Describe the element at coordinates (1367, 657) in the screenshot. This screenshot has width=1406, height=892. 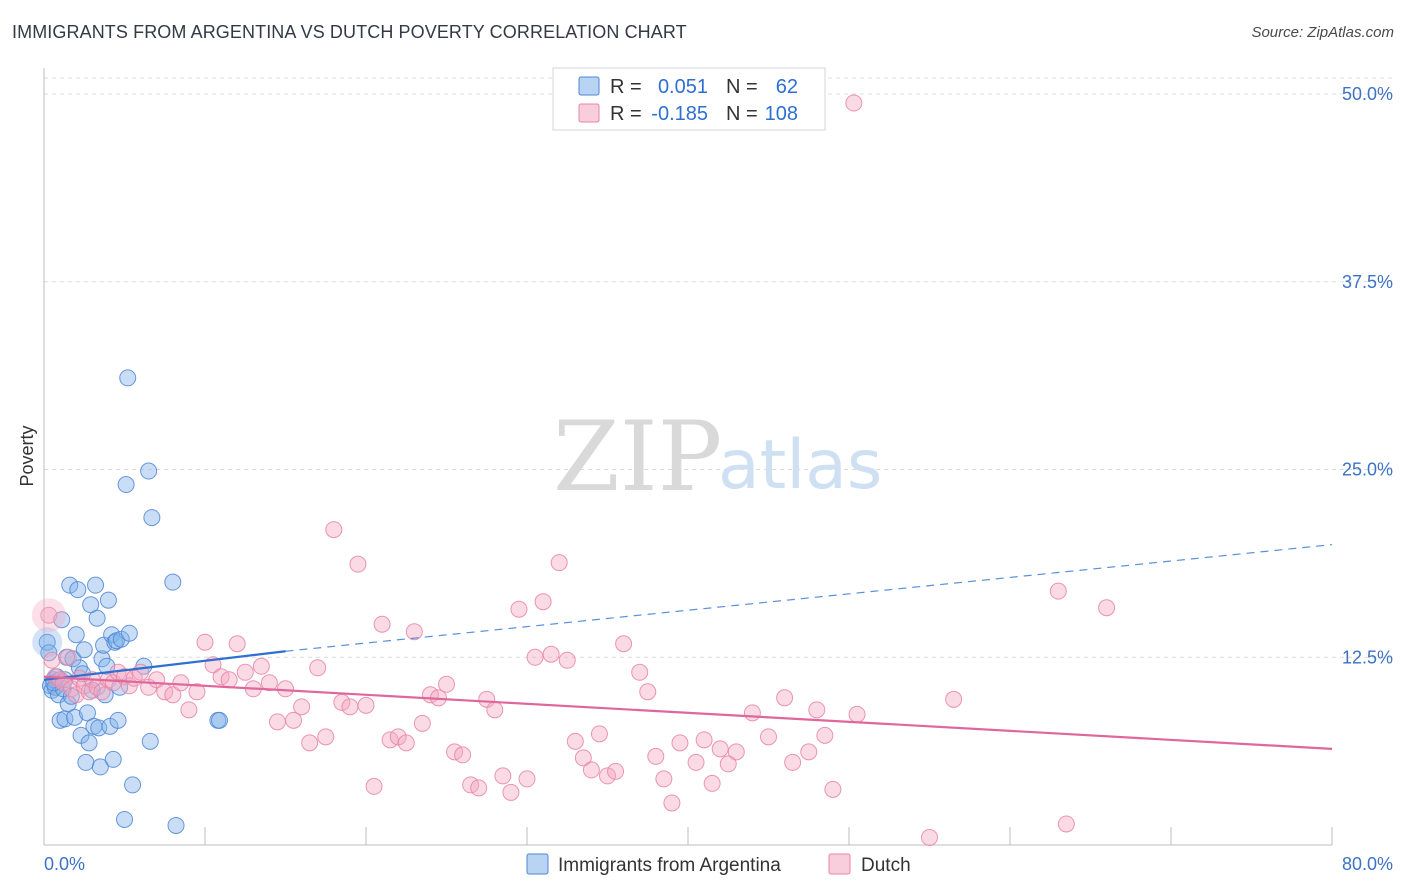
I see `y-tick-label: 12.5%` at that location.